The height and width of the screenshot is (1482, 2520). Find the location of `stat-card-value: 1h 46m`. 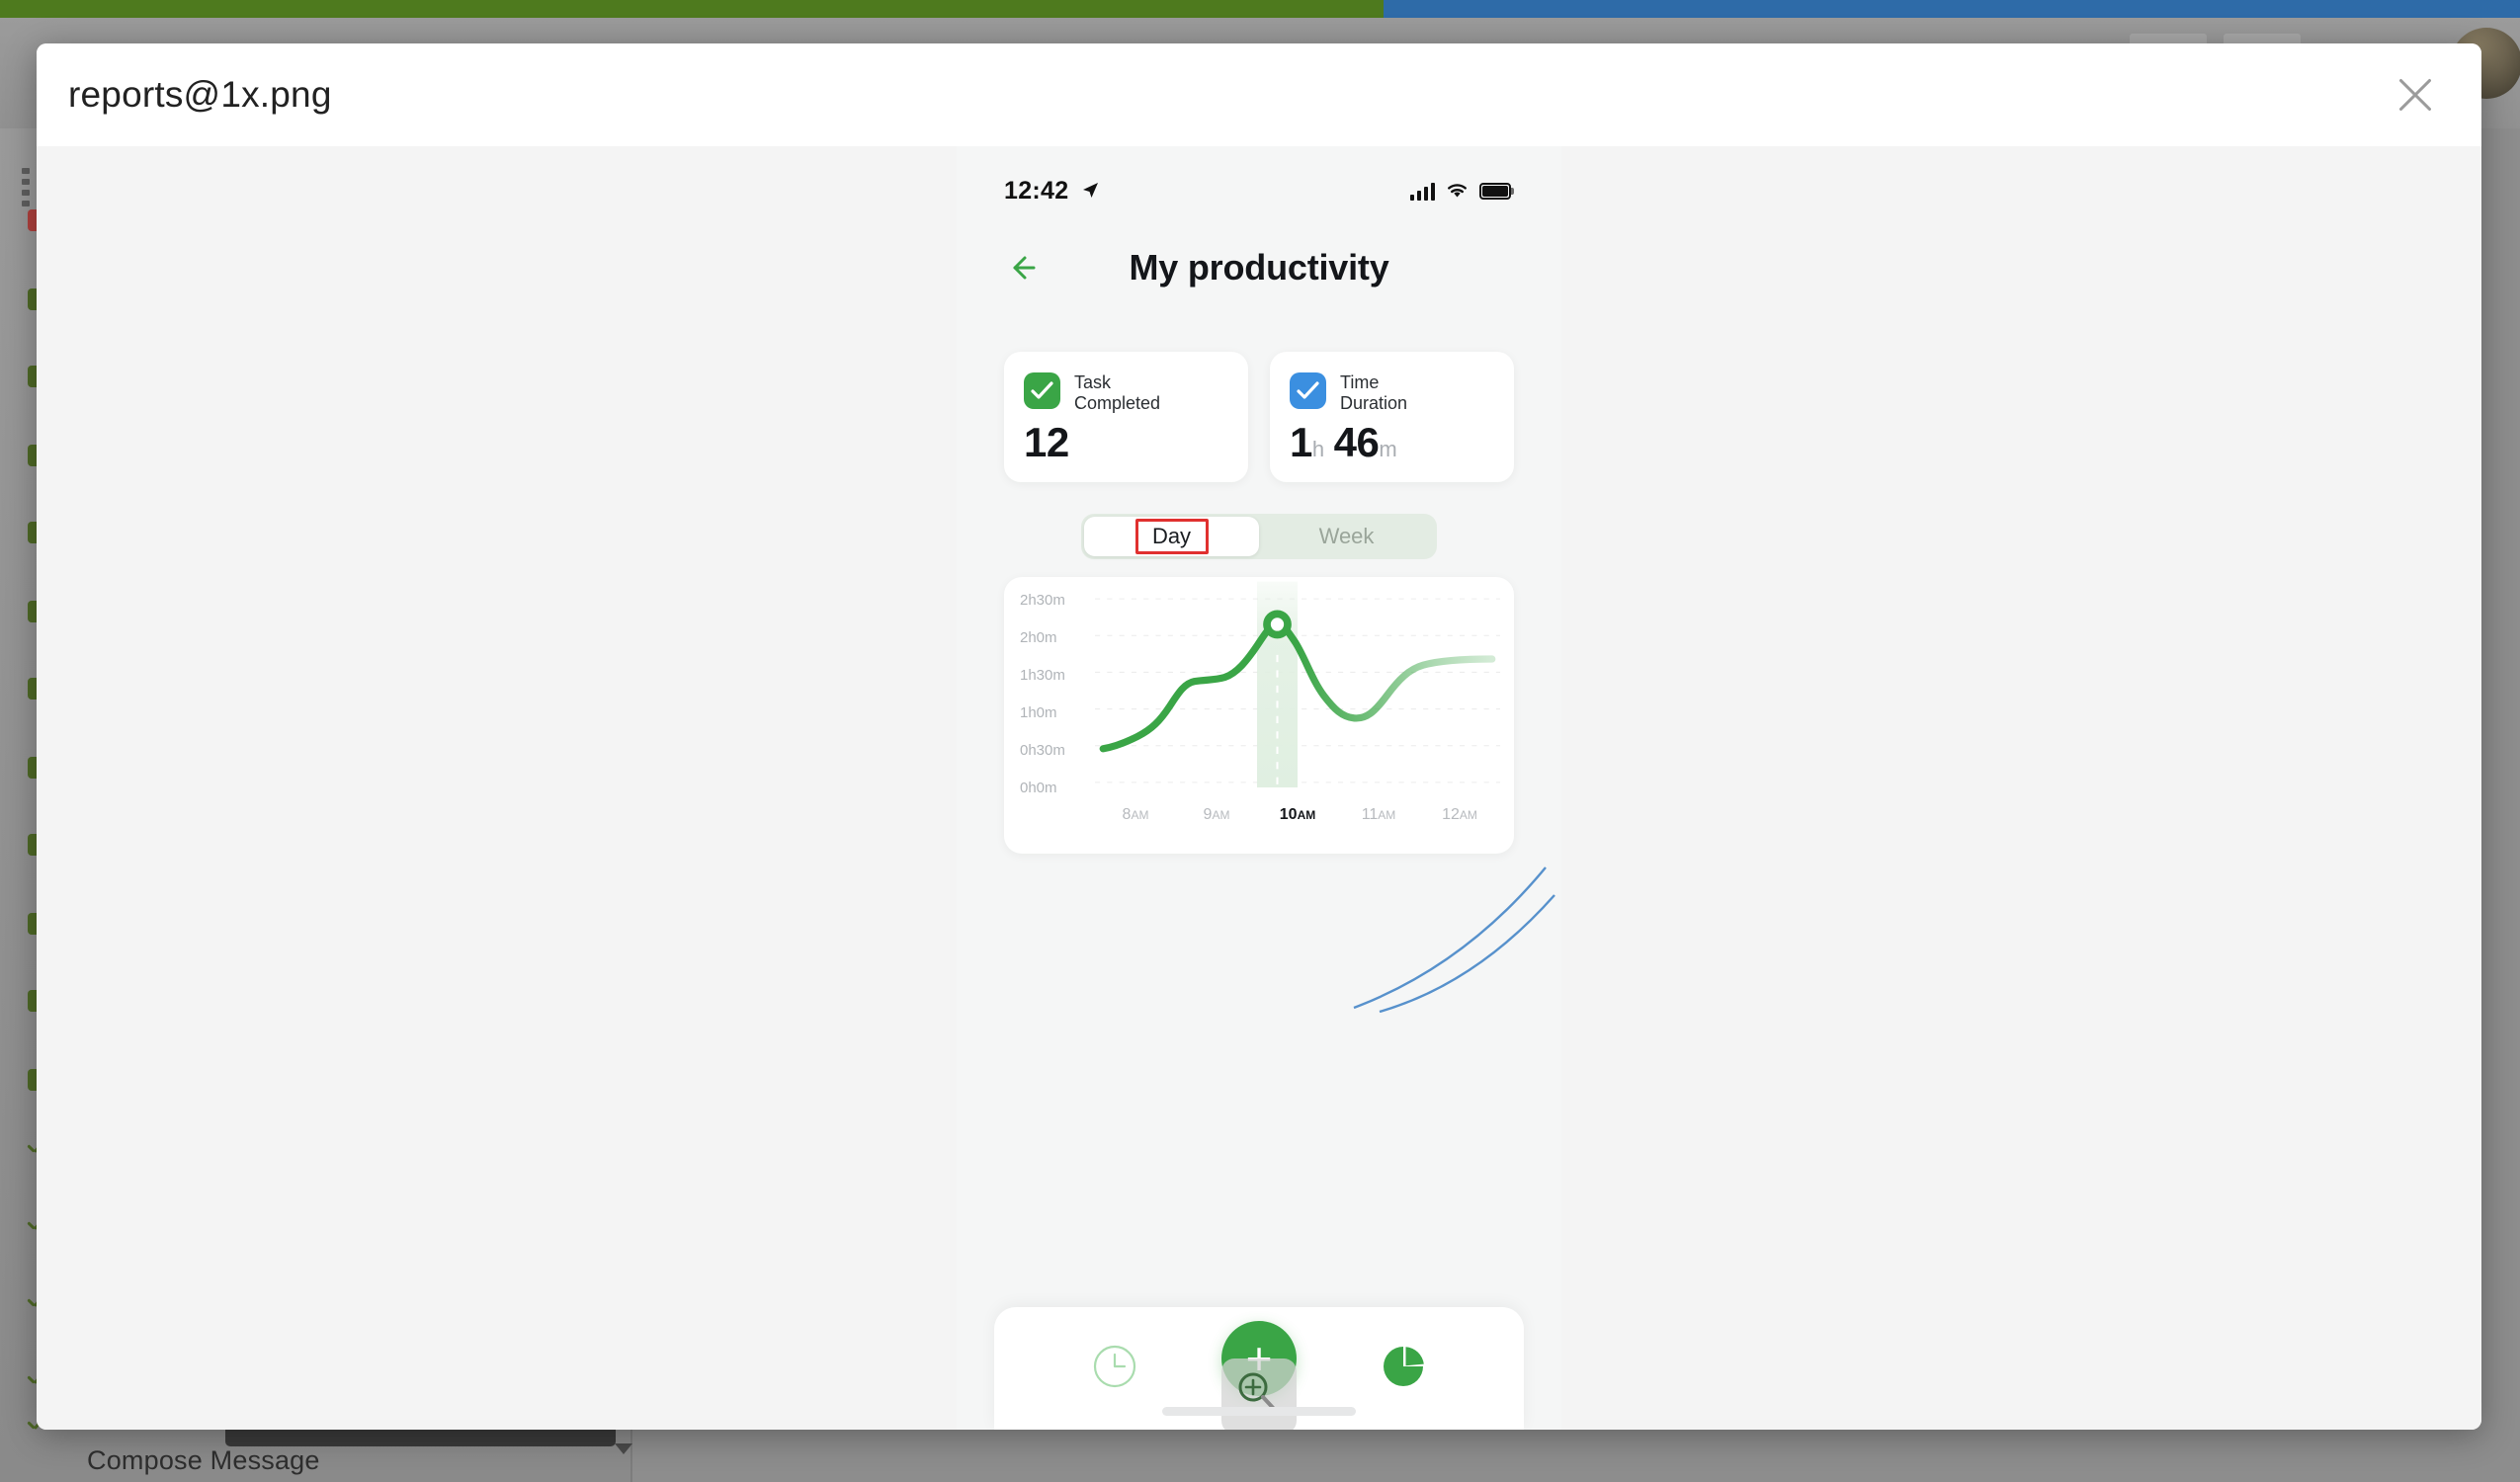

stat-card-value: 1h 46m is located at coordinates (1343, 442).